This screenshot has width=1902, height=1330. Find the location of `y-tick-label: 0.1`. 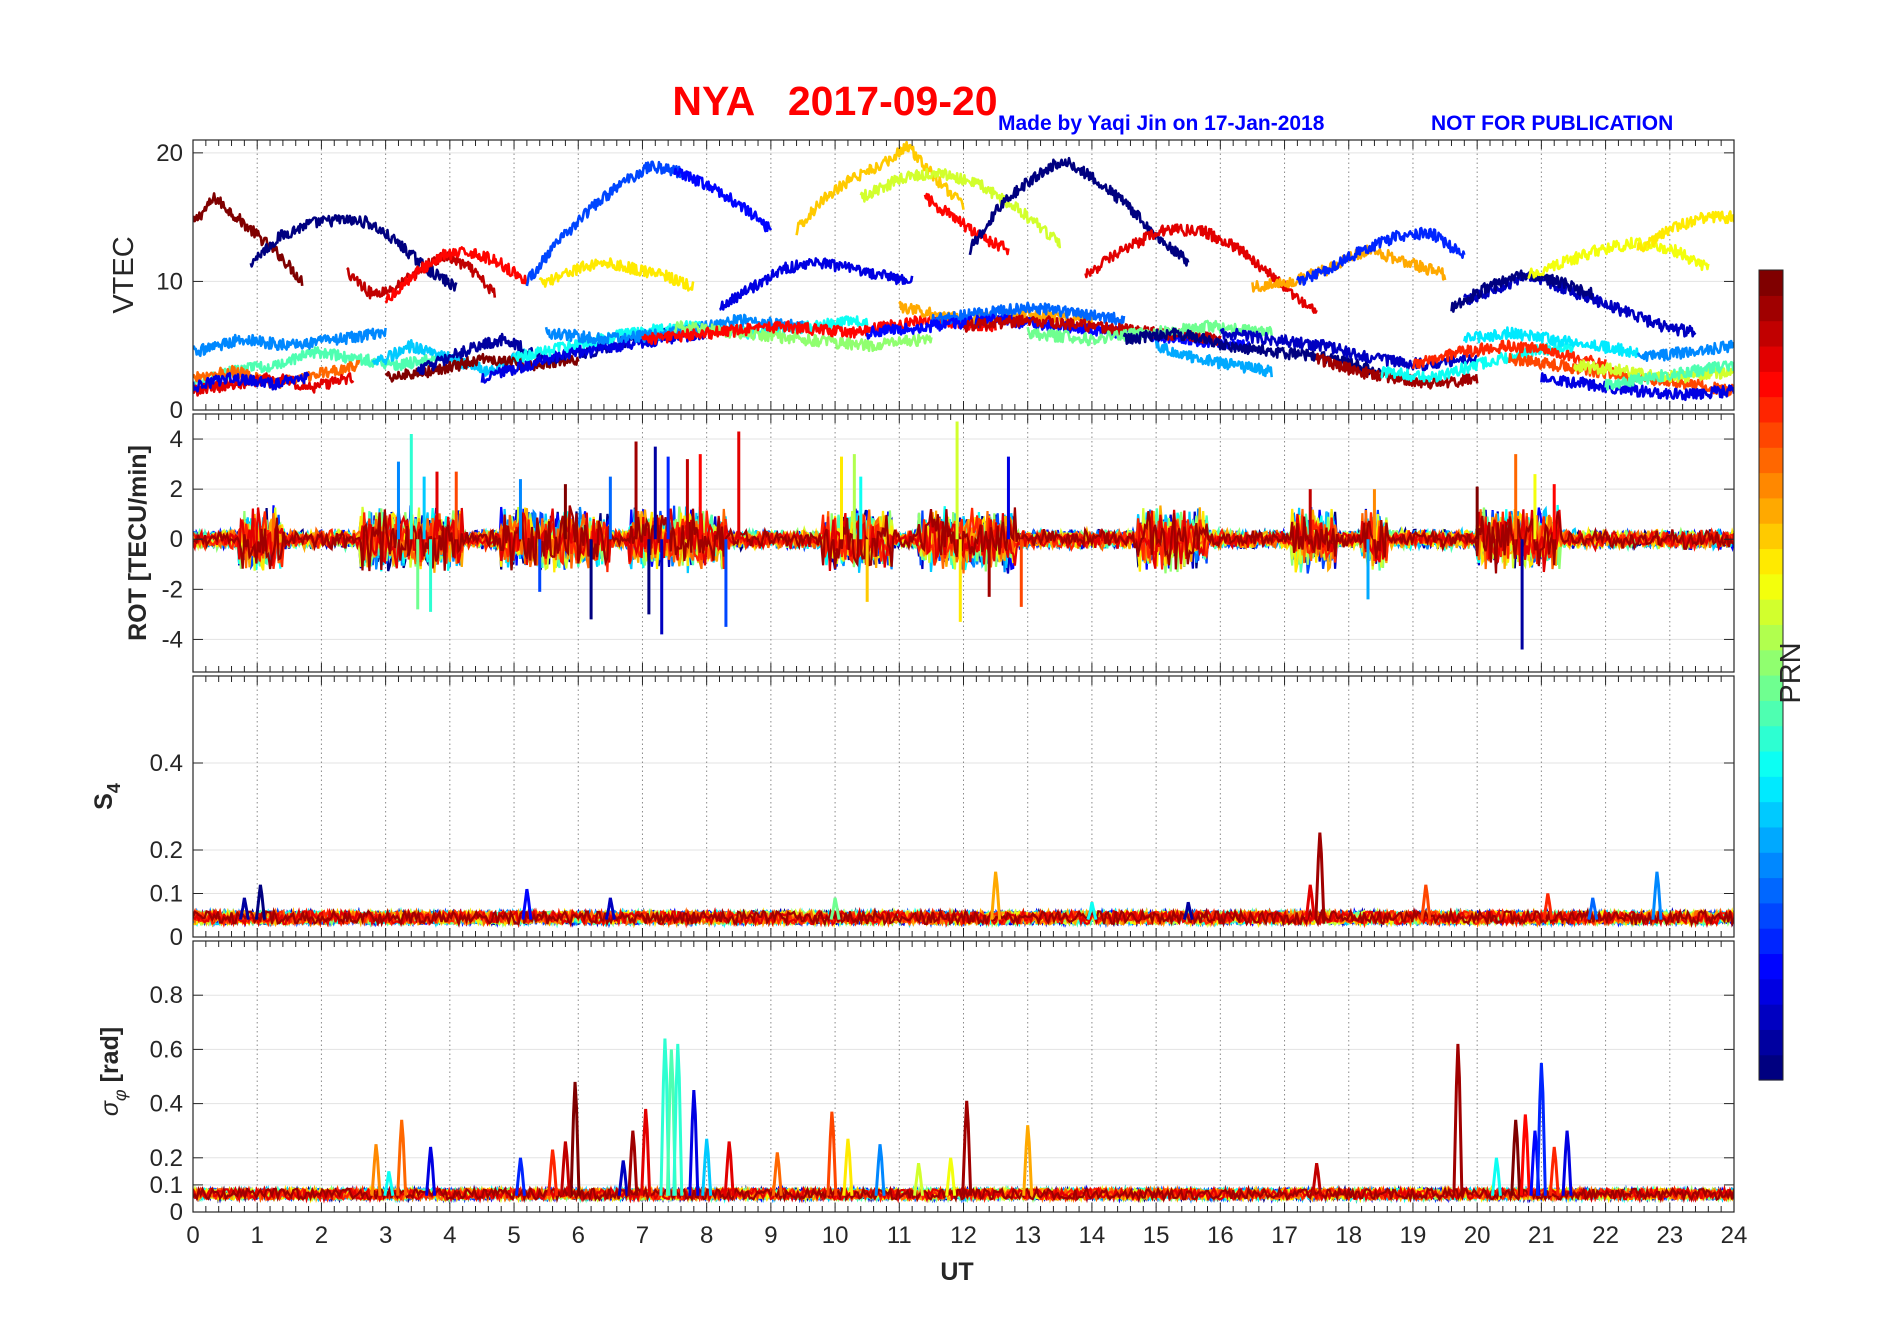

y-tick-label: 0.1 is located at coordinates (166, 1185).